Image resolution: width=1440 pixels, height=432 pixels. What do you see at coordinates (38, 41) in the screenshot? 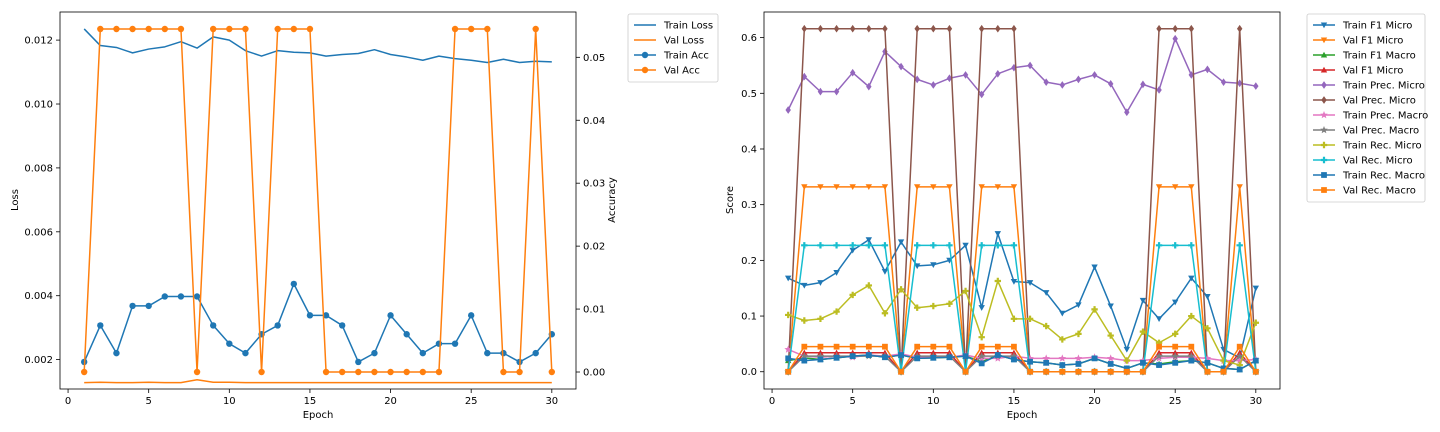
I see `y-tick-label: 0.012` at bounding box center [38, 41].